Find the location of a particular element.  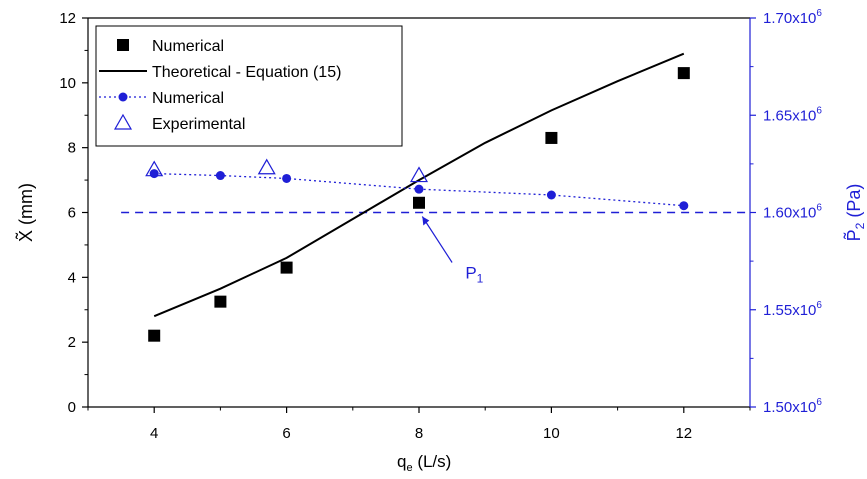

y-tick-label: 10 is located at coordinates (67, 83).